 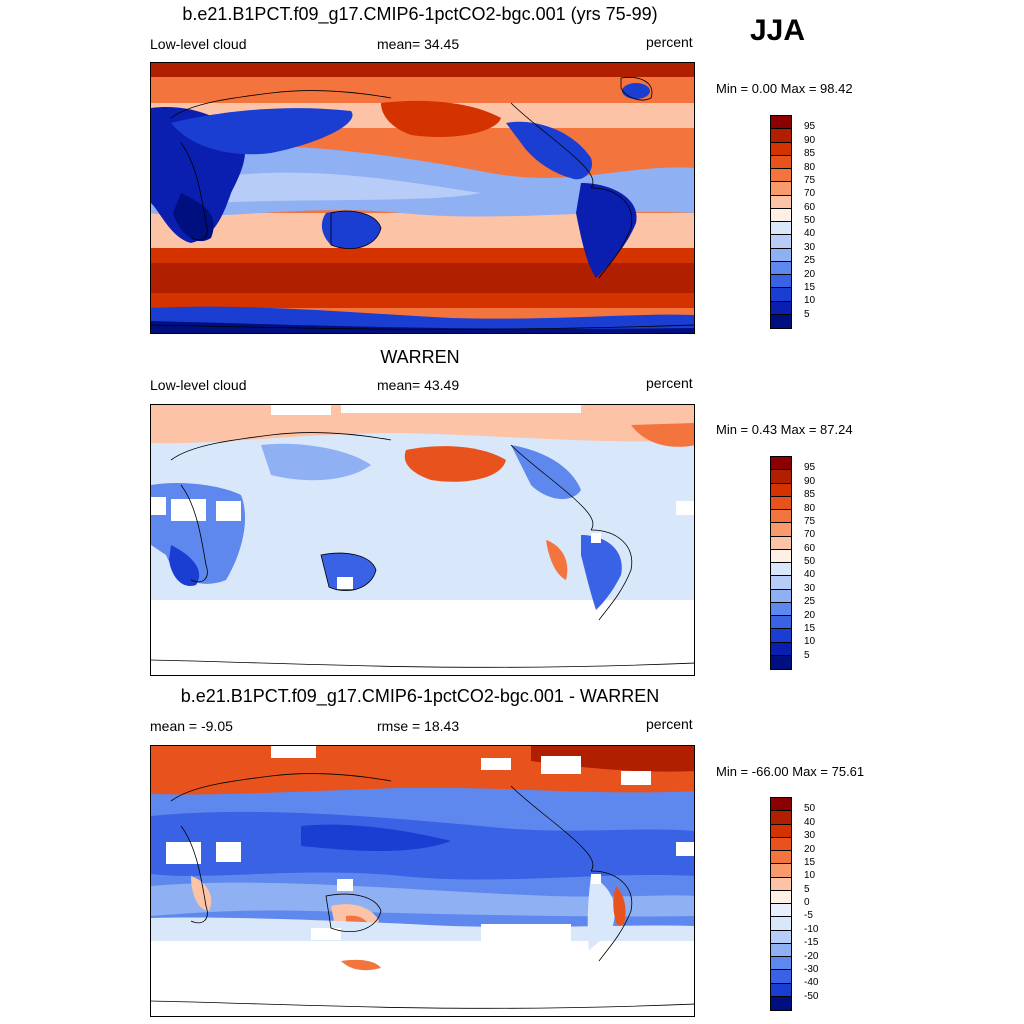 I want to click on panel-2-units-label: percent, so click(x=669, y=383).